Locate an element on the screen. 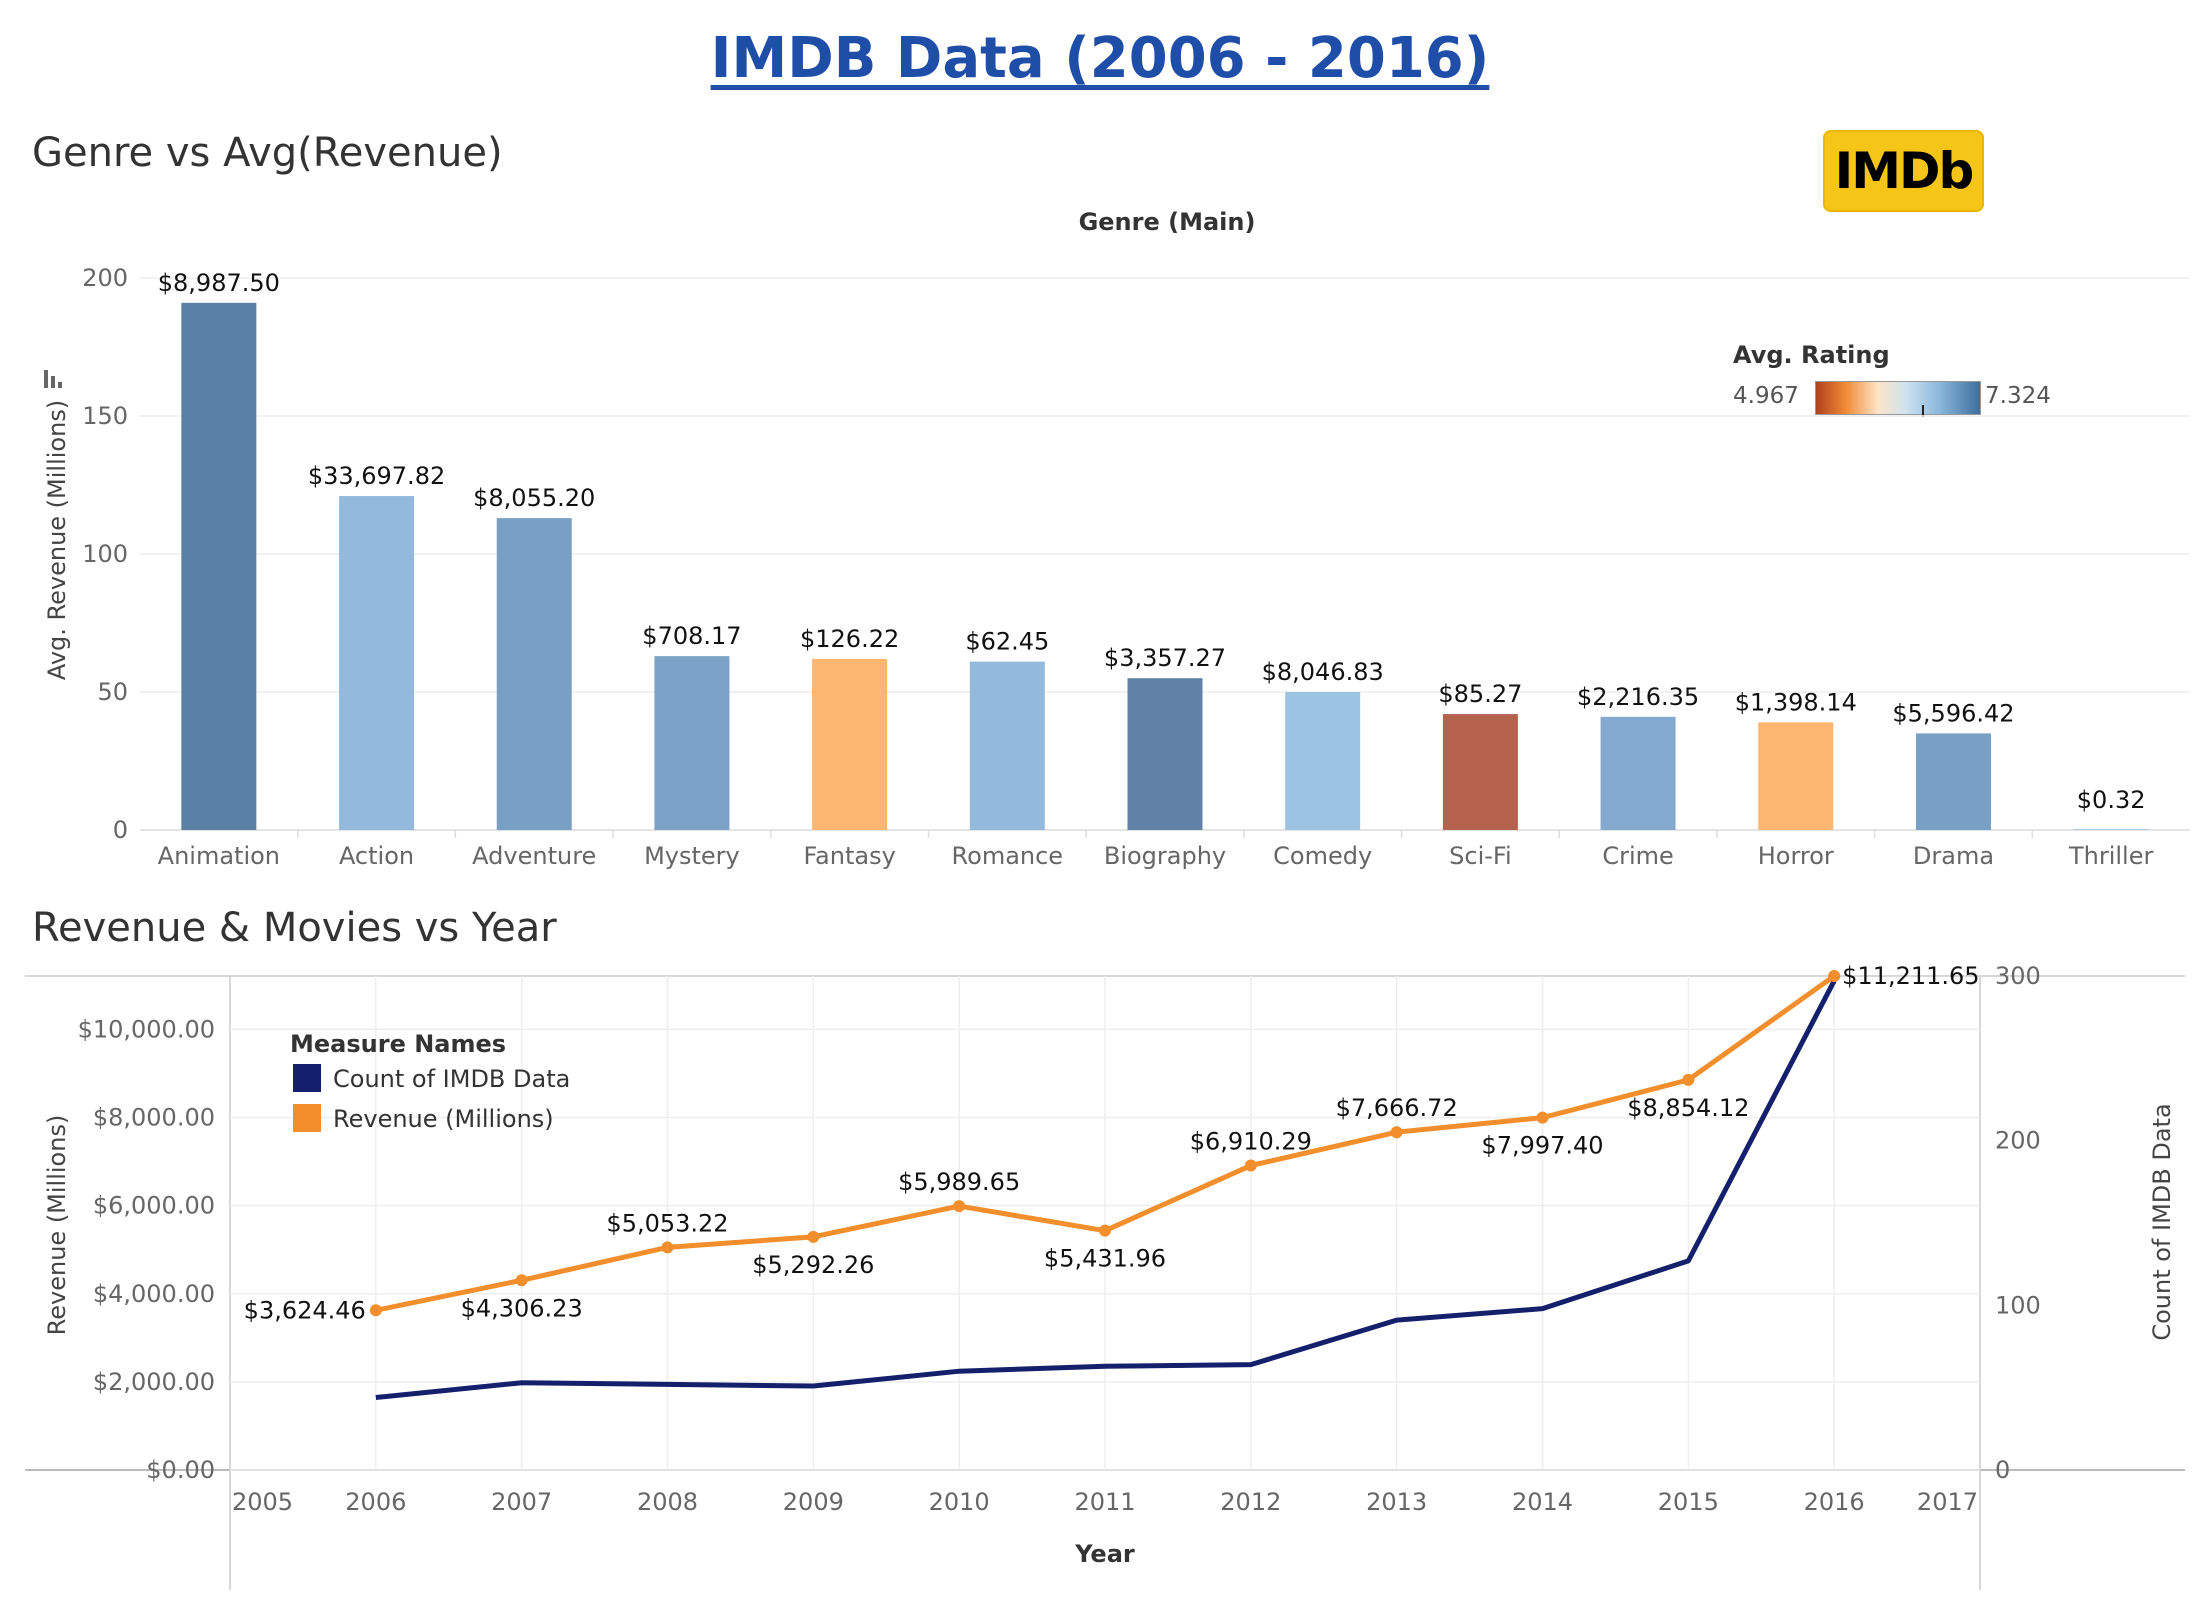  rating-gradient-bar is located at coordinates (1898, 398).